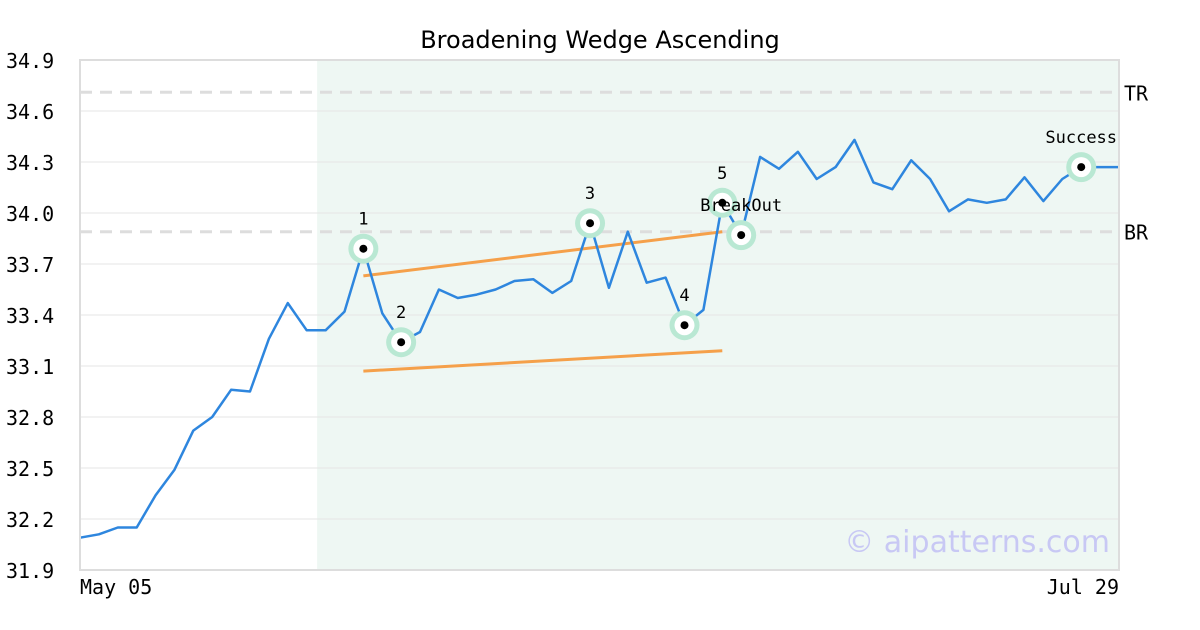  Describe the element at coordinates (1083, 587) in the screenshot. I see `x-tick-end: Jul 29` at that location.